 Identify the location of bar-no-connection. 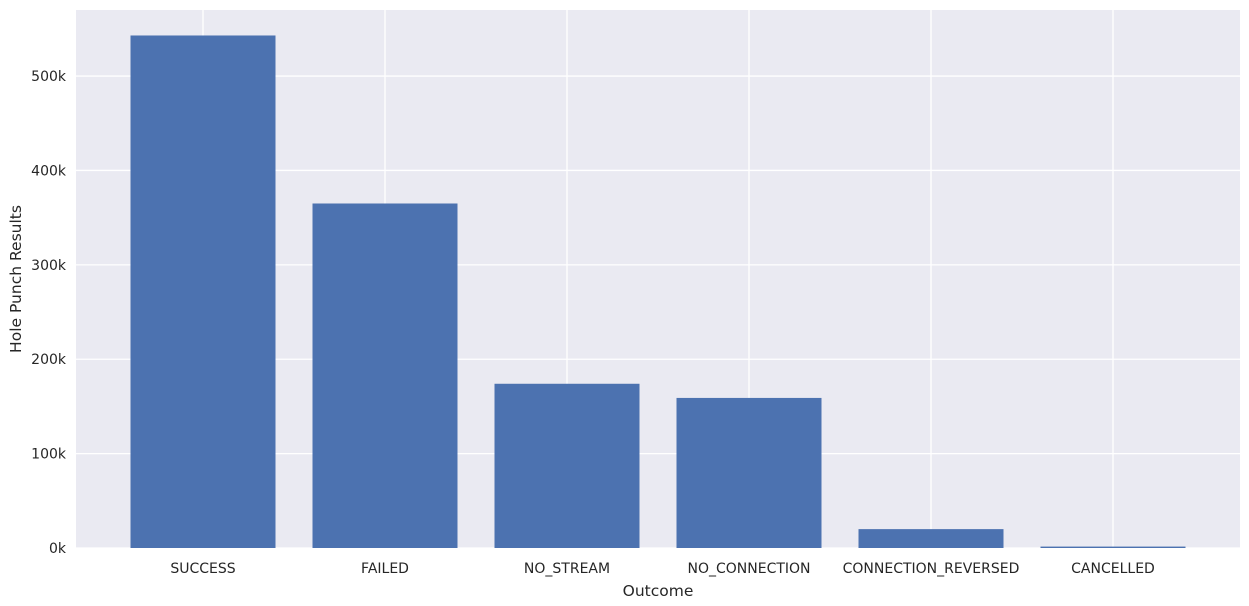
(749, 472).